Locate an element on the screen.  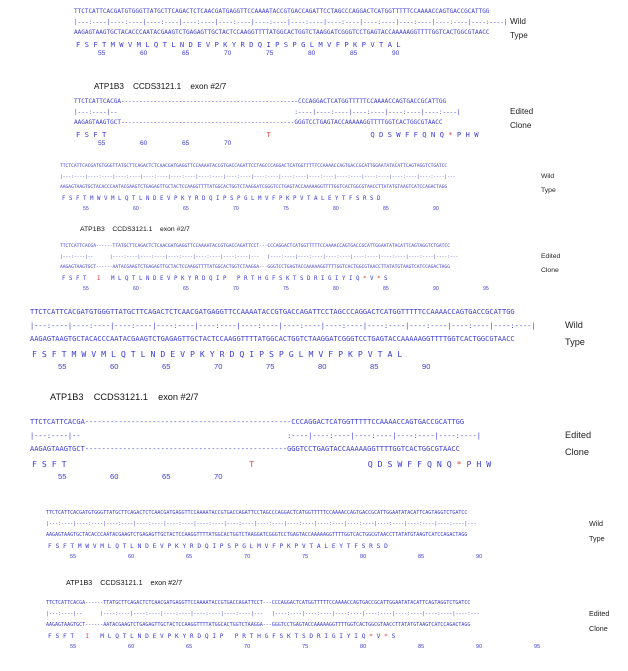
position-number: 95 is located at coordinates (486, 289).